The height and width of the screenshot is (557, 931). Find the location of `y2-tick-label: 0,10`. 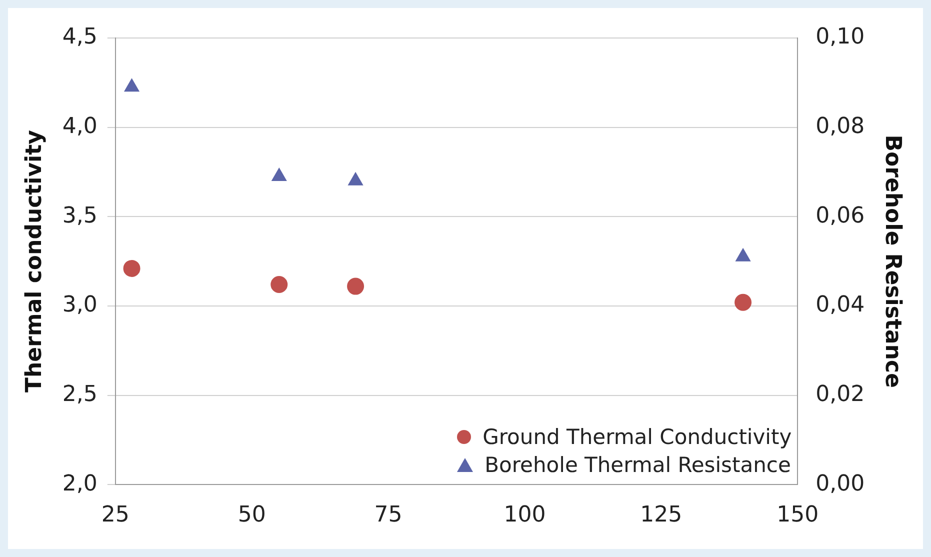

y2-tick-label: 0,10 is located at coordinates (840, 37).